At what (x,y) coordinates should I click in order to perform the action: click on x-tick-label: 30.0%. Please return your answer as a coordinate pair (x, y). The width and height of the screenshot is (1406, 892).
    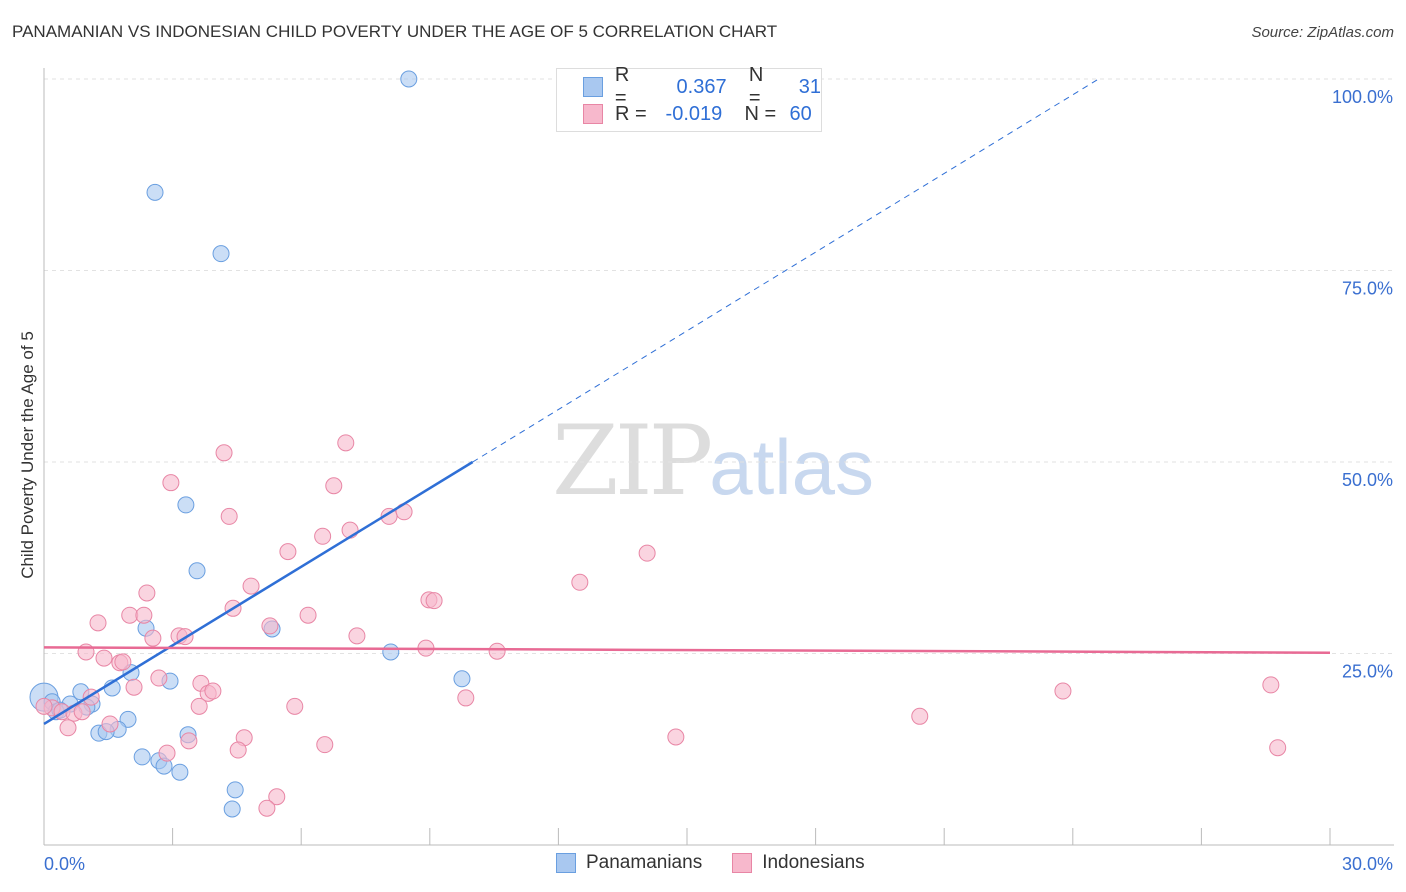
    Looking at the image, I should click on (1367, 864).